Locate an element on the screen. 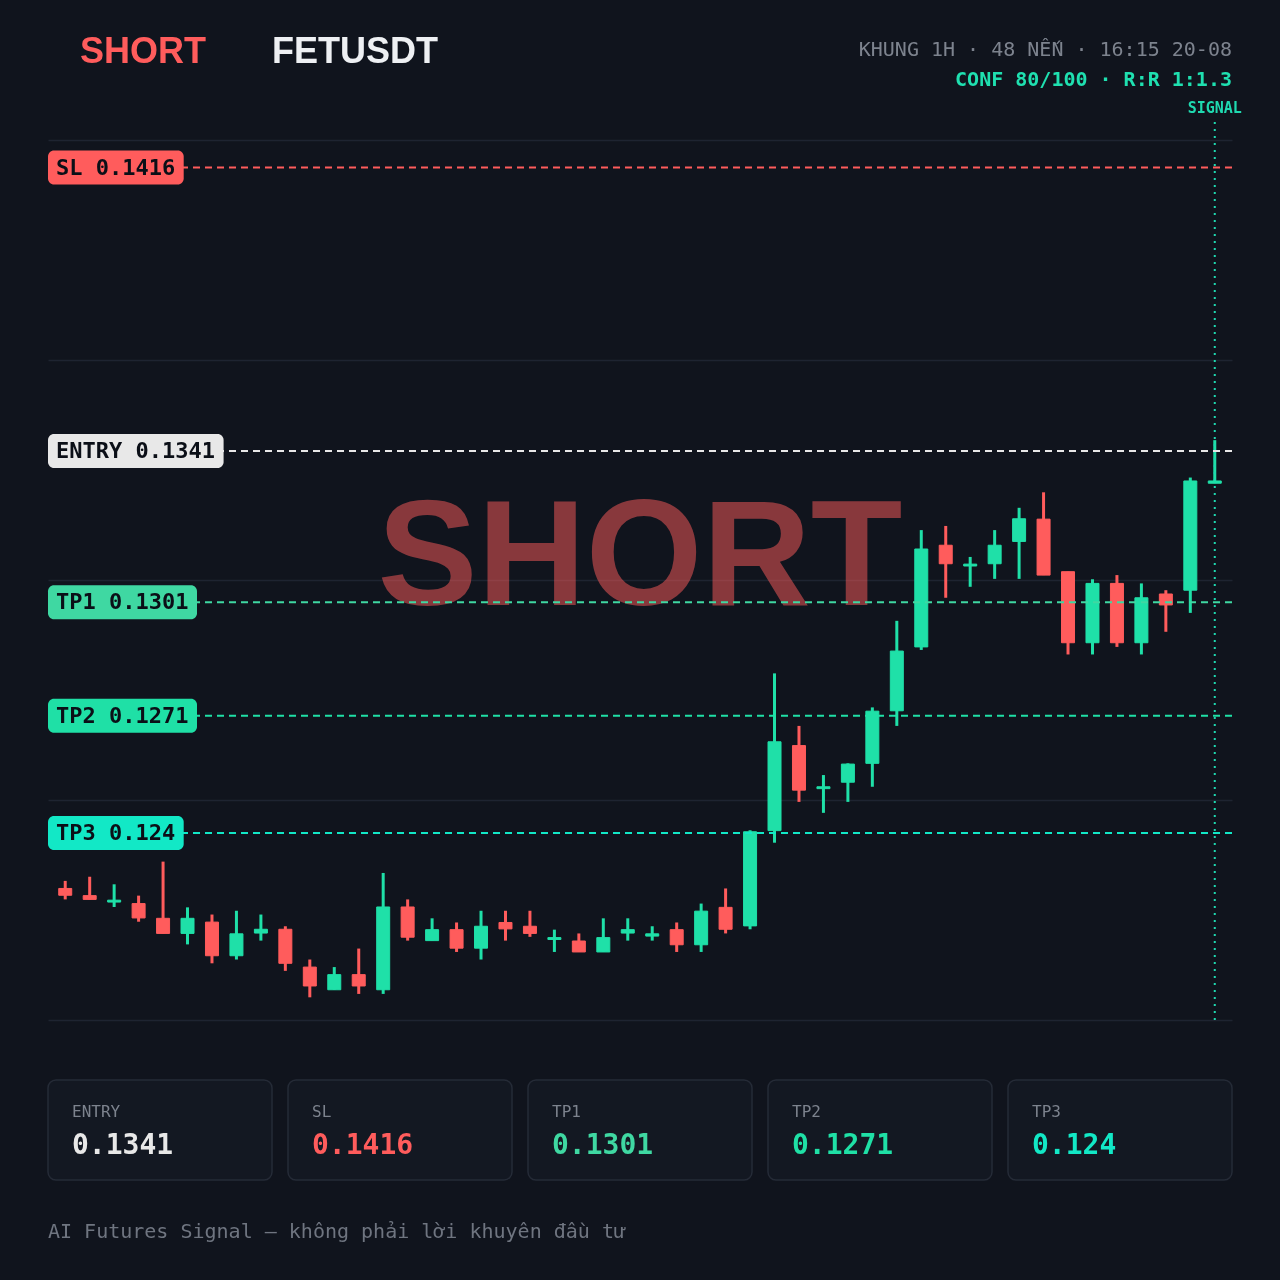 This screenshot has width=1280, height=1280. text: TP3 is located at coordinates (1046, 1111).